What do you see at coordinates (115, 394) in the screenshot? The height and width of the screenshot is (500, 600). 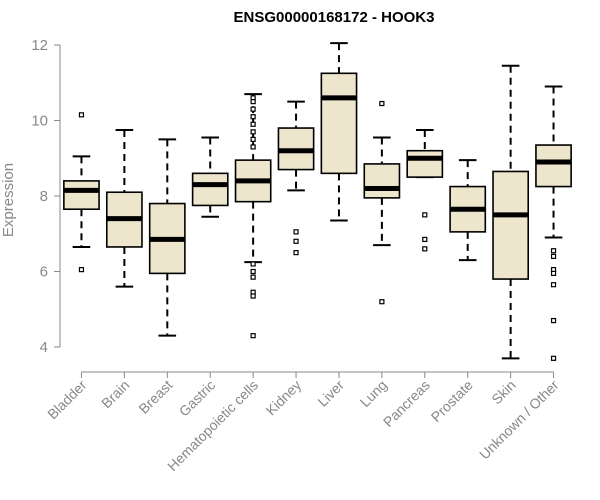 I see `x-tick-label: Brain` at bounding box center [115, 394].